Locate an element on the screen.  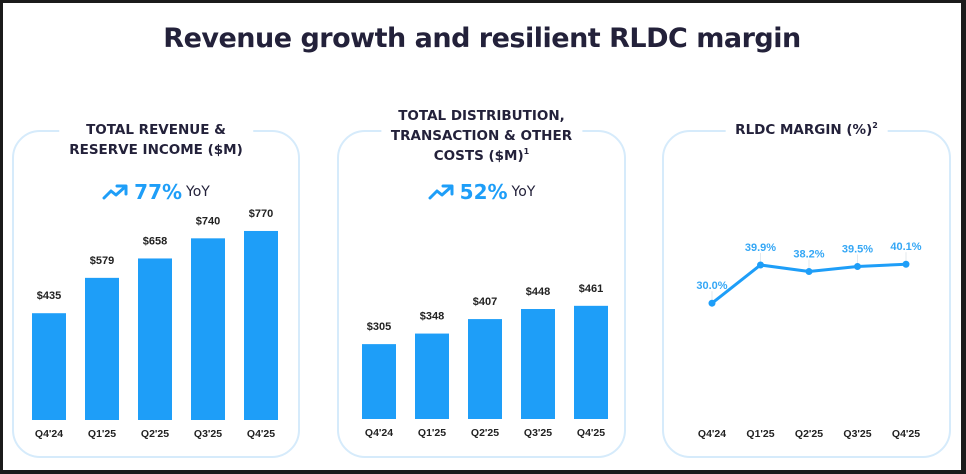
slide-title: Revenue growth and resilient RLDC margin is located at coordinates (482, 38).